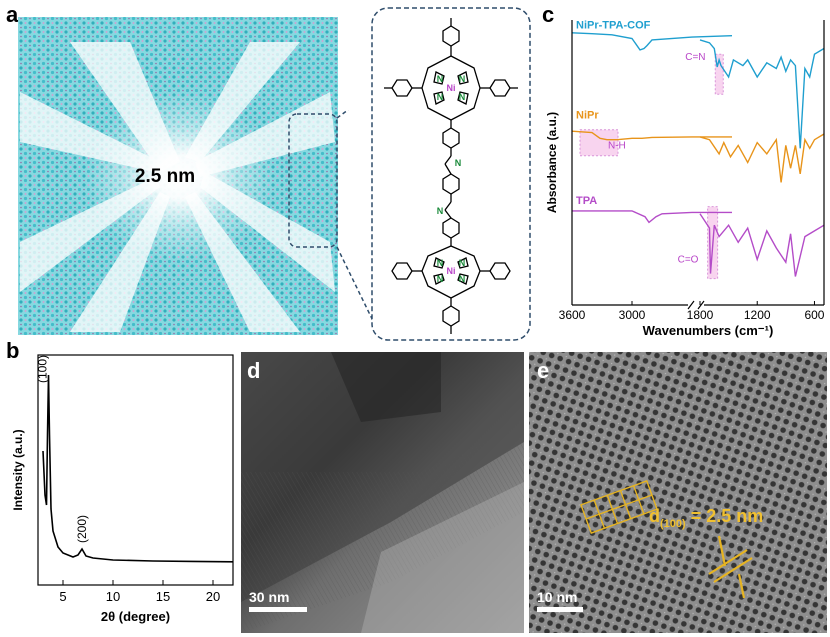 The height and width of the screenshot is (637, 830). What do you see at coordinates (673, 524) in the screenshot?
I see `d-spacing-sub: (100)` at bounding box center [673, 524].